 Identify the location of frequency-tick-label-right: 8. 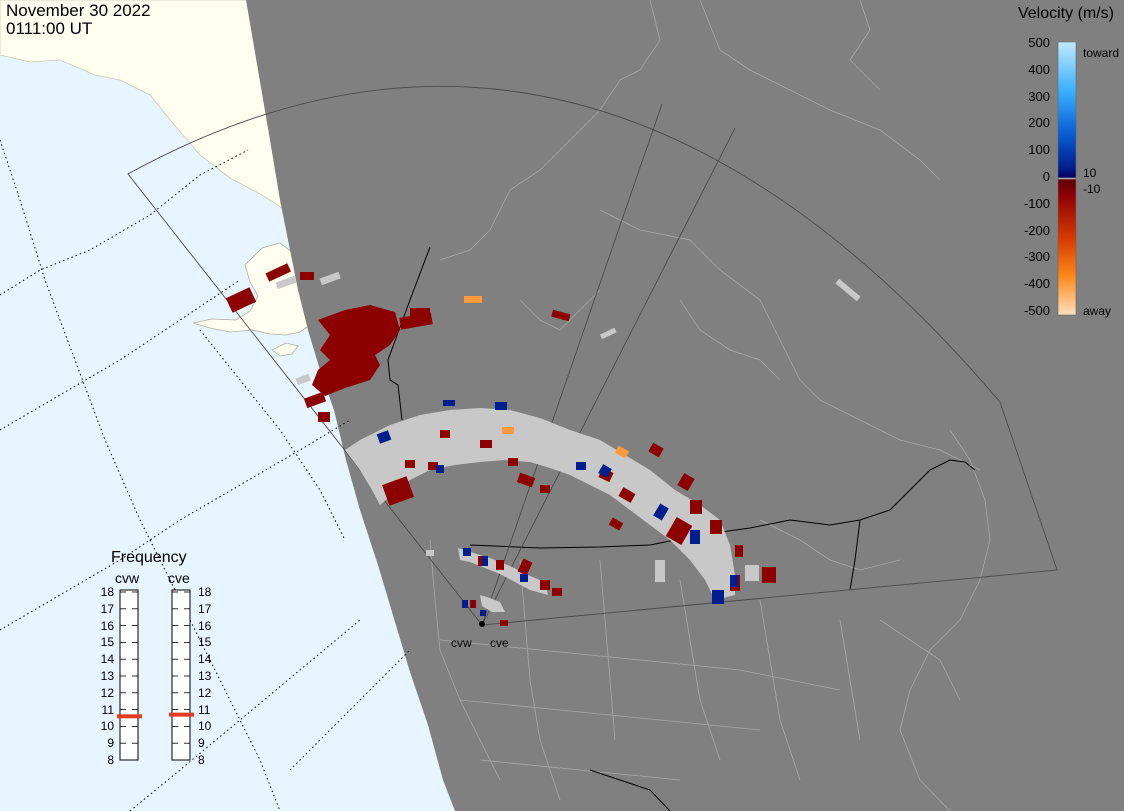
(201, 760).